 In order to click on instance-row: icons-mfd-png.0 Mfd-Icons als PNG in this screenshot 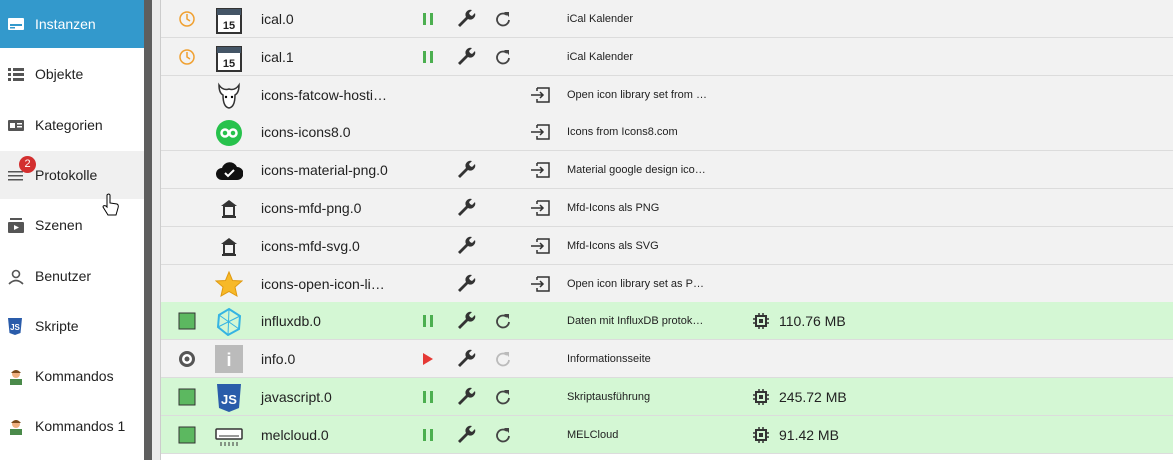, I will do `click(667, 208)`.